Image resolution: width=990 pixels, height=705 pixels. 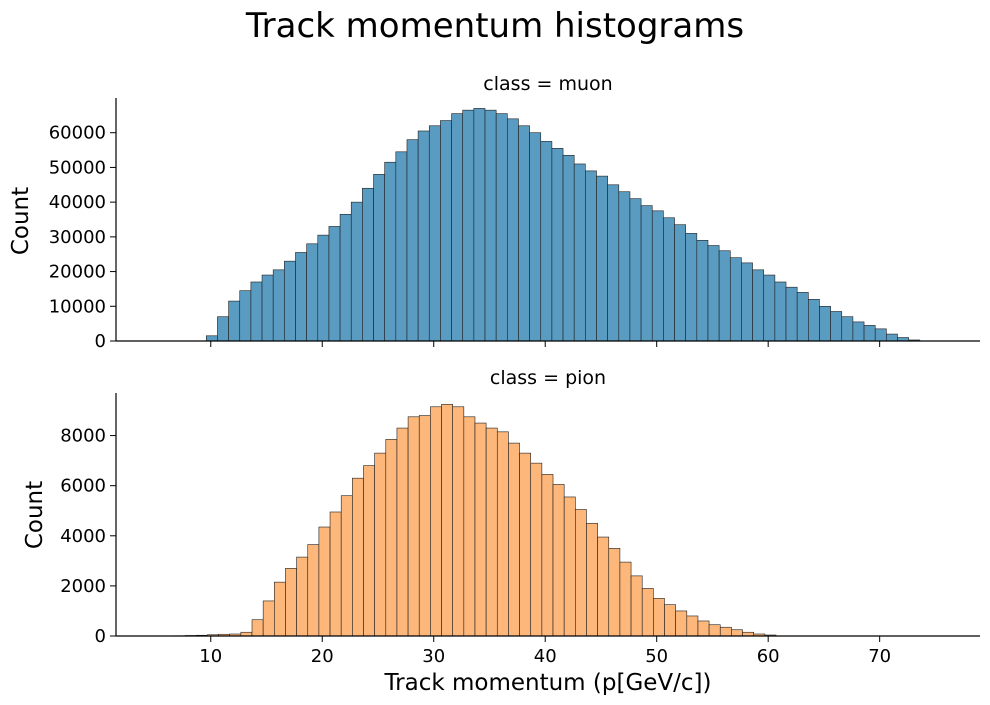 What do you see at coordinates (545, 639) in the screenshot?
I see `pion-x-tick-marks` at bounding box center [545, 639].